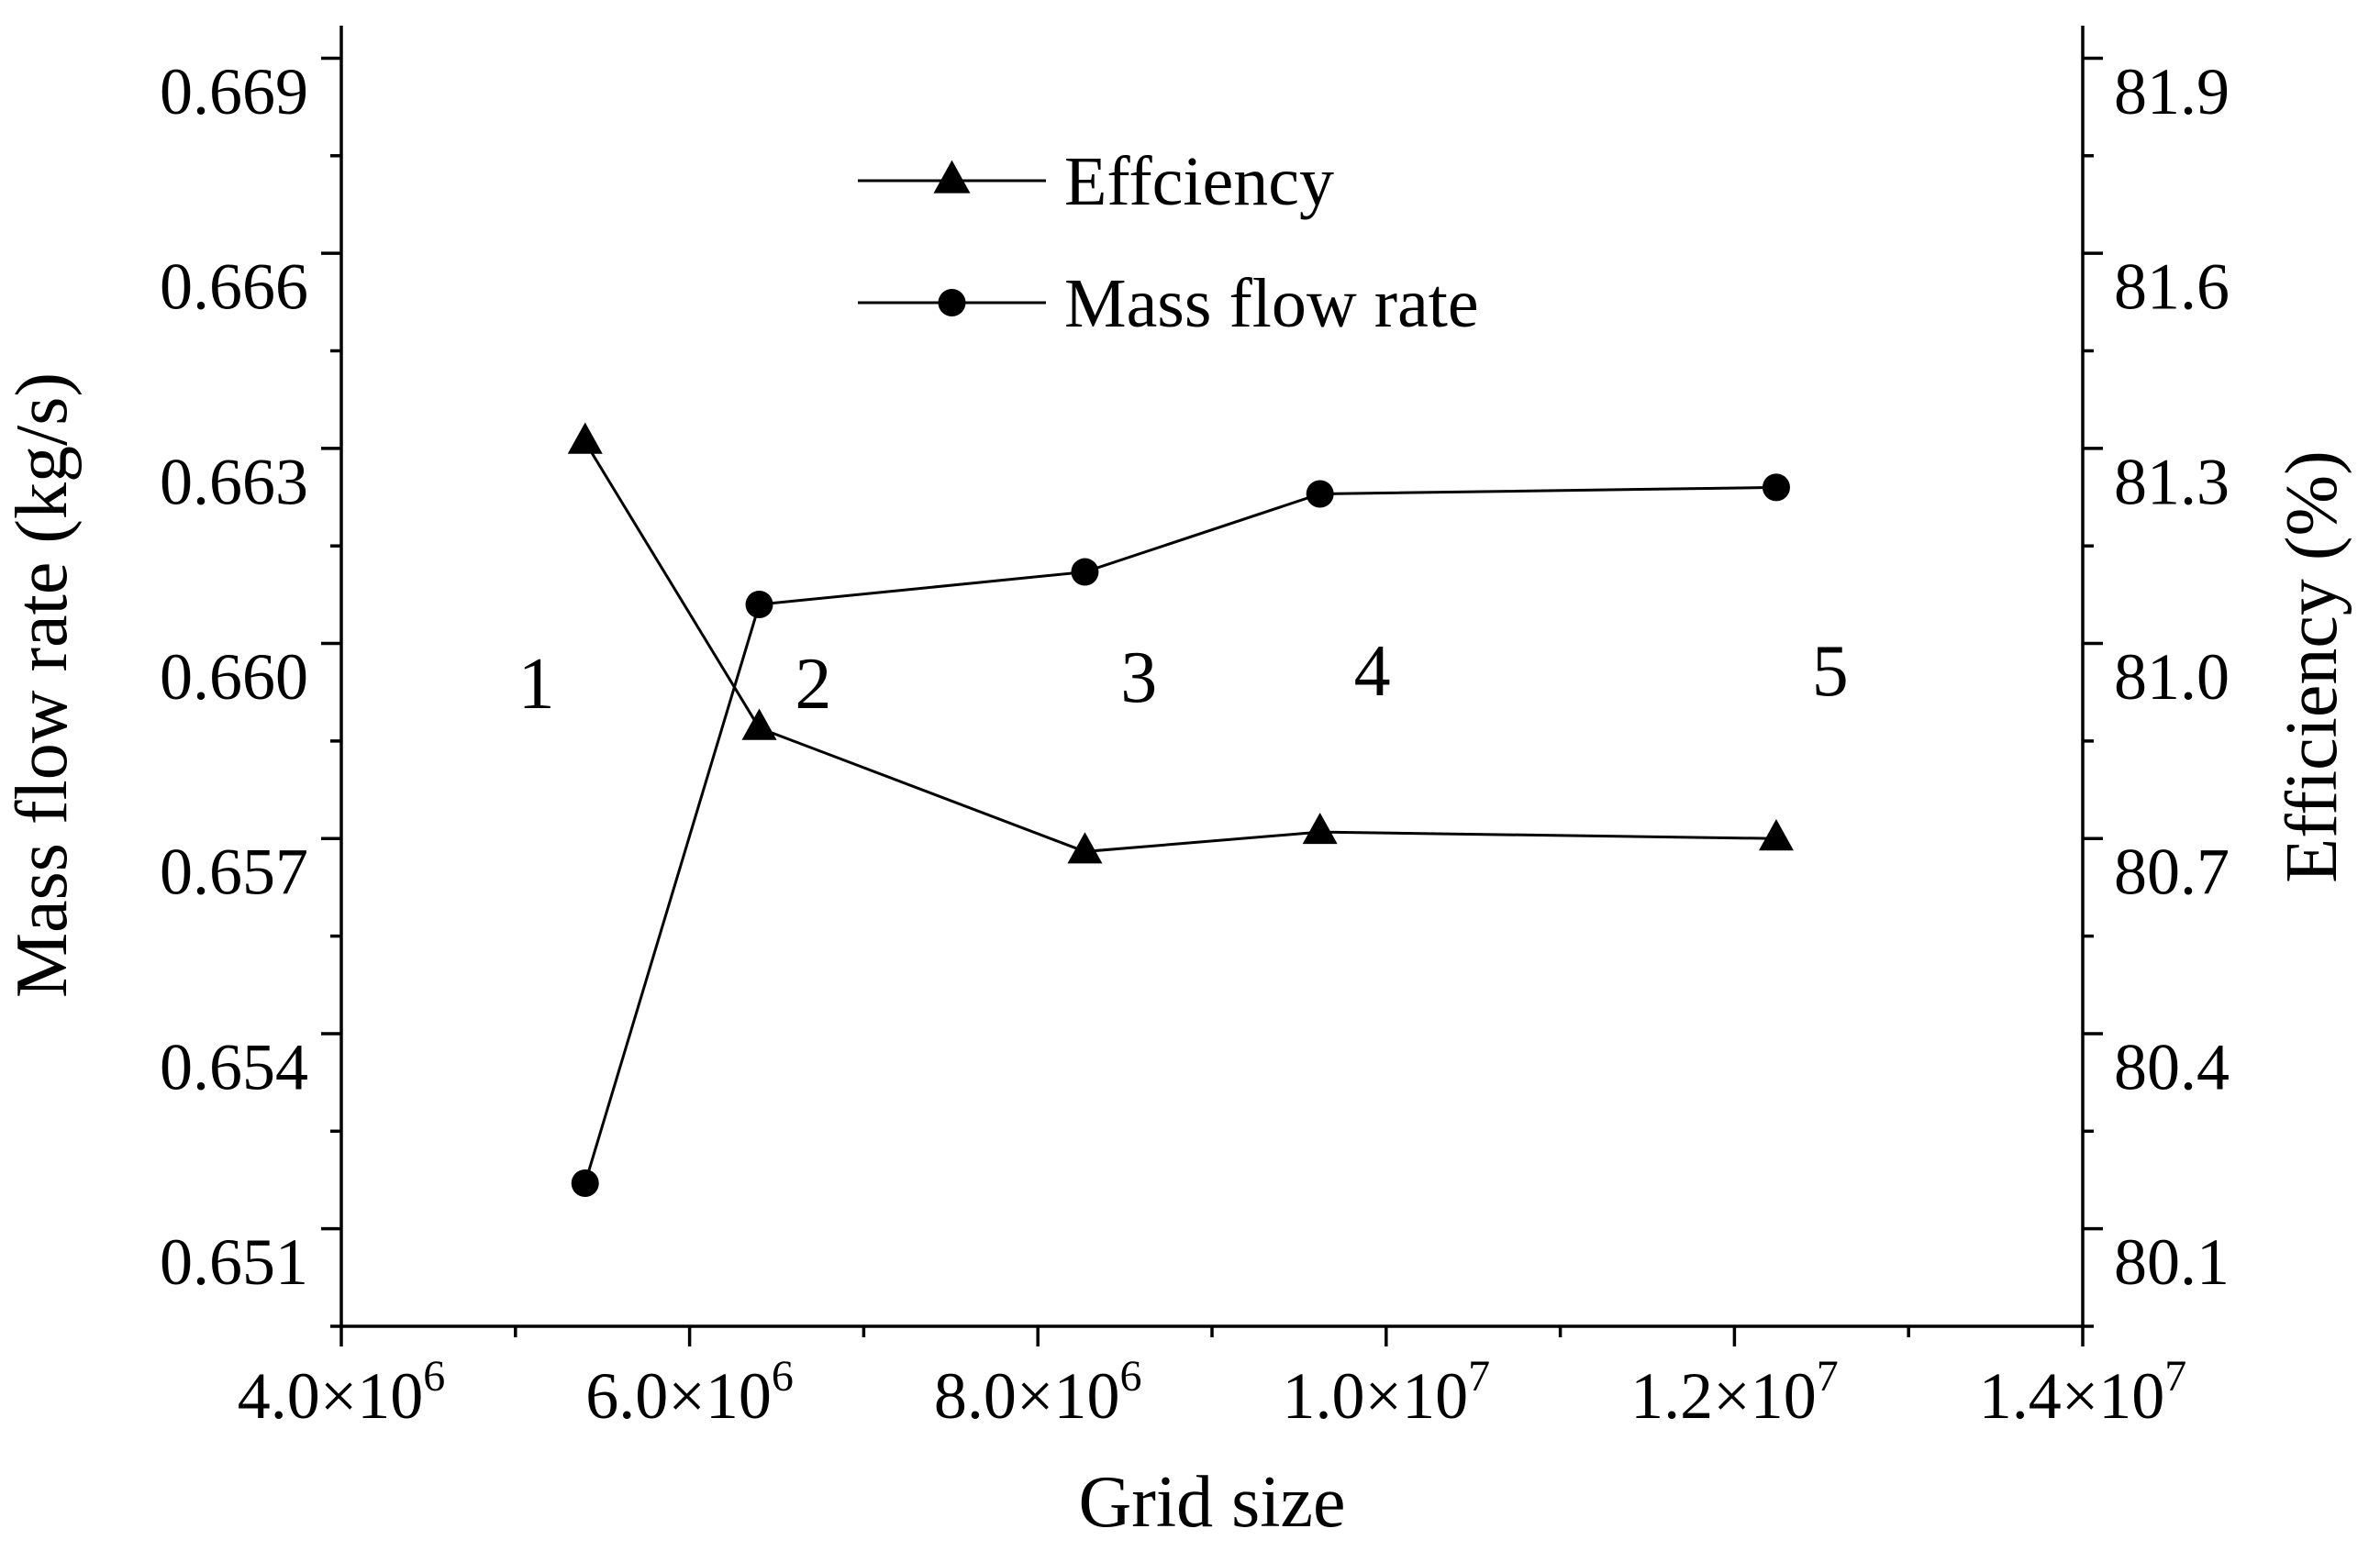 This screenshot has width=2380, height=1551. Describe the element at coordinates (1138, 677) in the screenshot. I see `grid-case-label: 3` at that location.